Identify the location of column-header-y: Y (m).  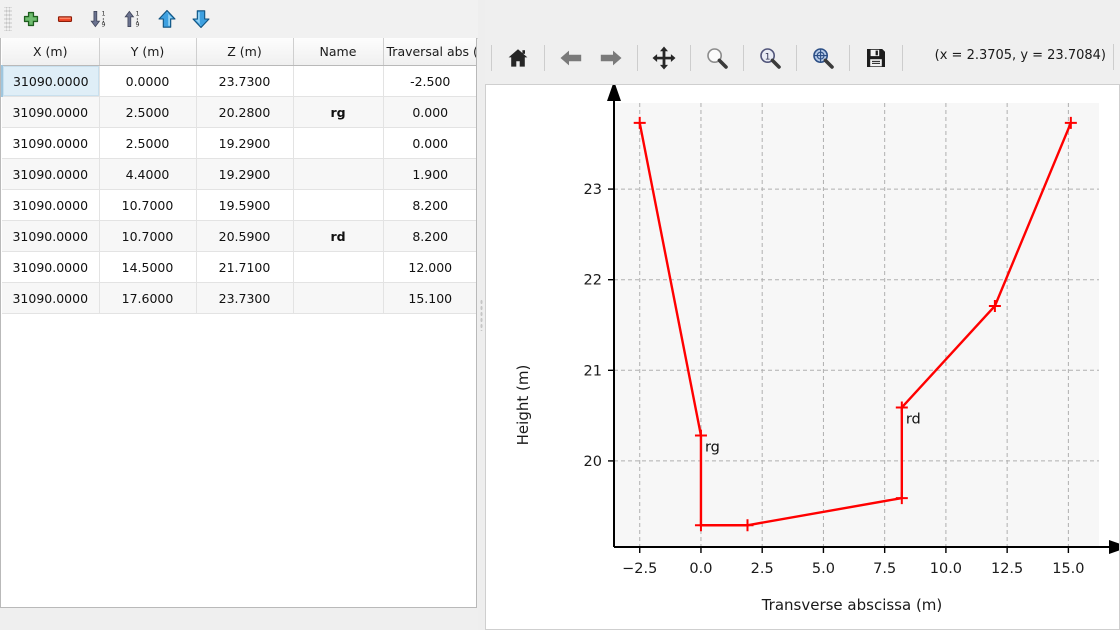
(148, 52).